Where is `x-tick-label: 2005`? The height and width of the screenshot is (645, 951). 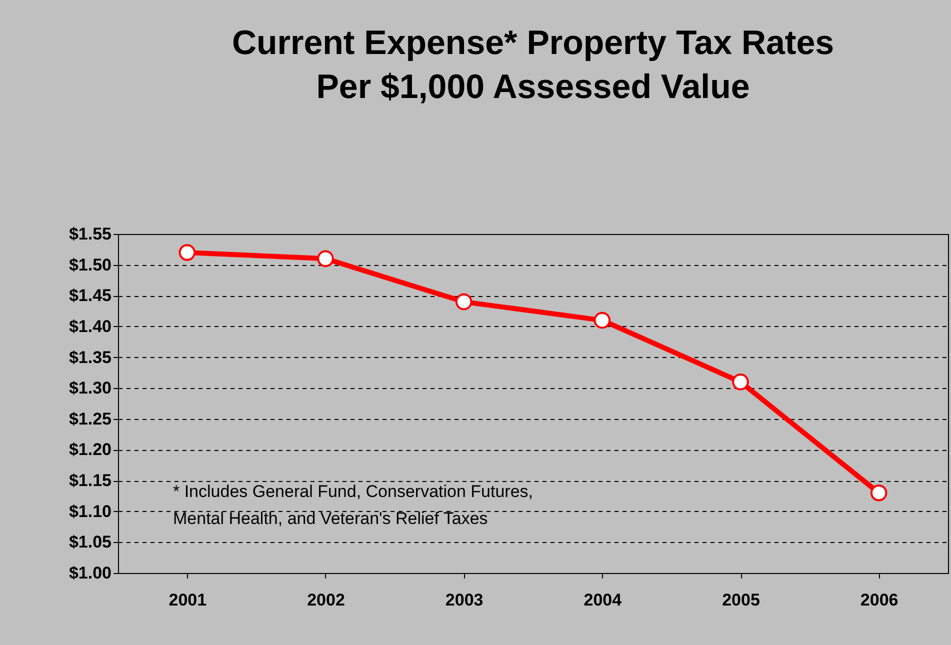
x-tick-label: 2005 is located at coordinates (741, 600).